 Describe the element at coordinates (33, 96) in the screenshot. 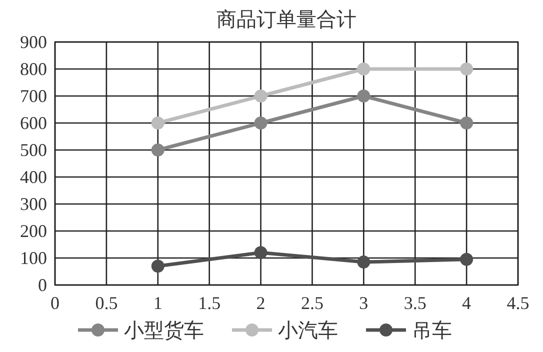

I see `y-tick-label: 700` at that location.